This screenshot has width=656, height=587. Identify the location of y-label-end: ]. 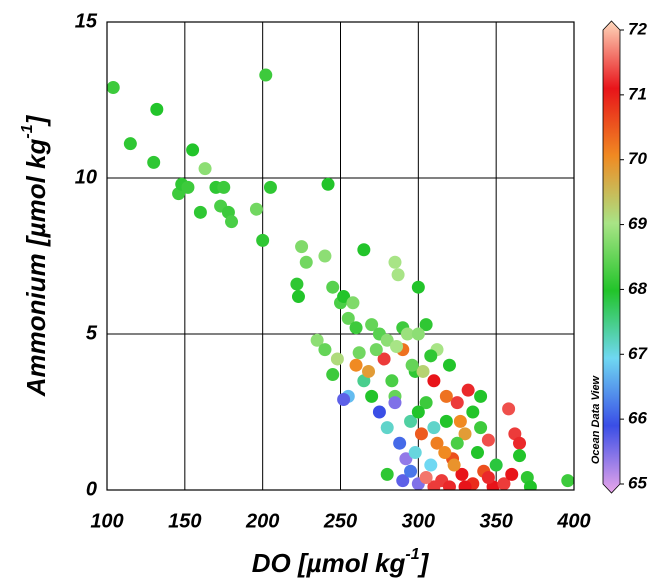
(36, 120).